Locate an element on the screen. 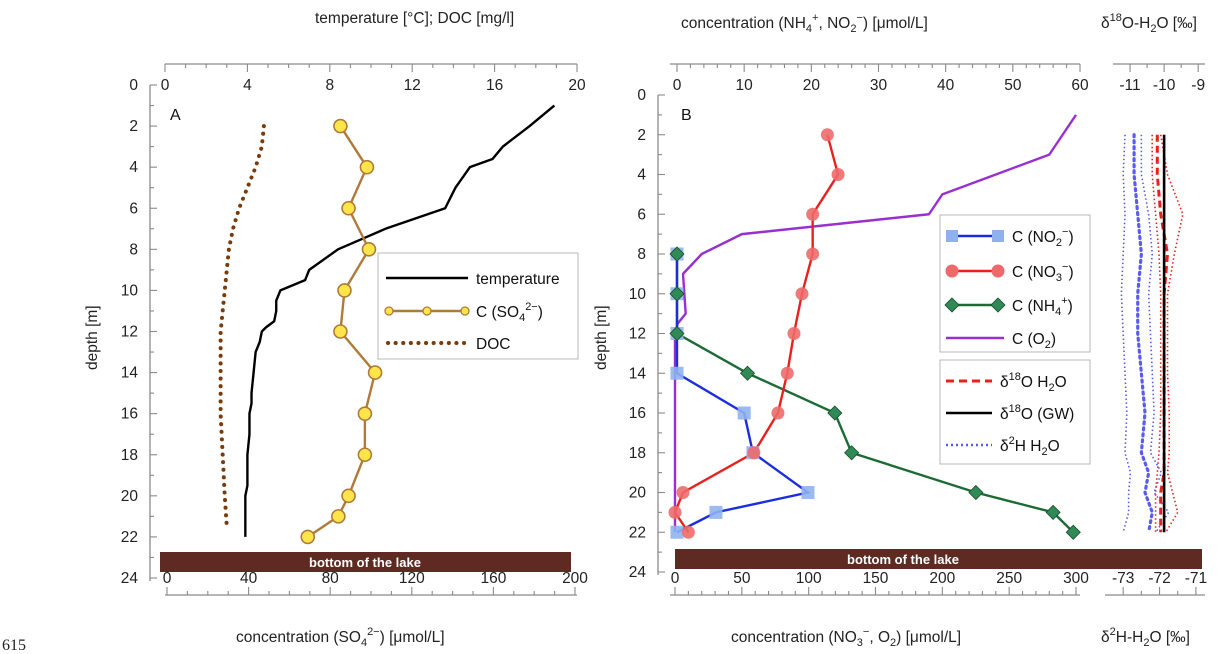 The image size is (1224, 654). d2h-lower-line is located at coordinates (1126, 333).